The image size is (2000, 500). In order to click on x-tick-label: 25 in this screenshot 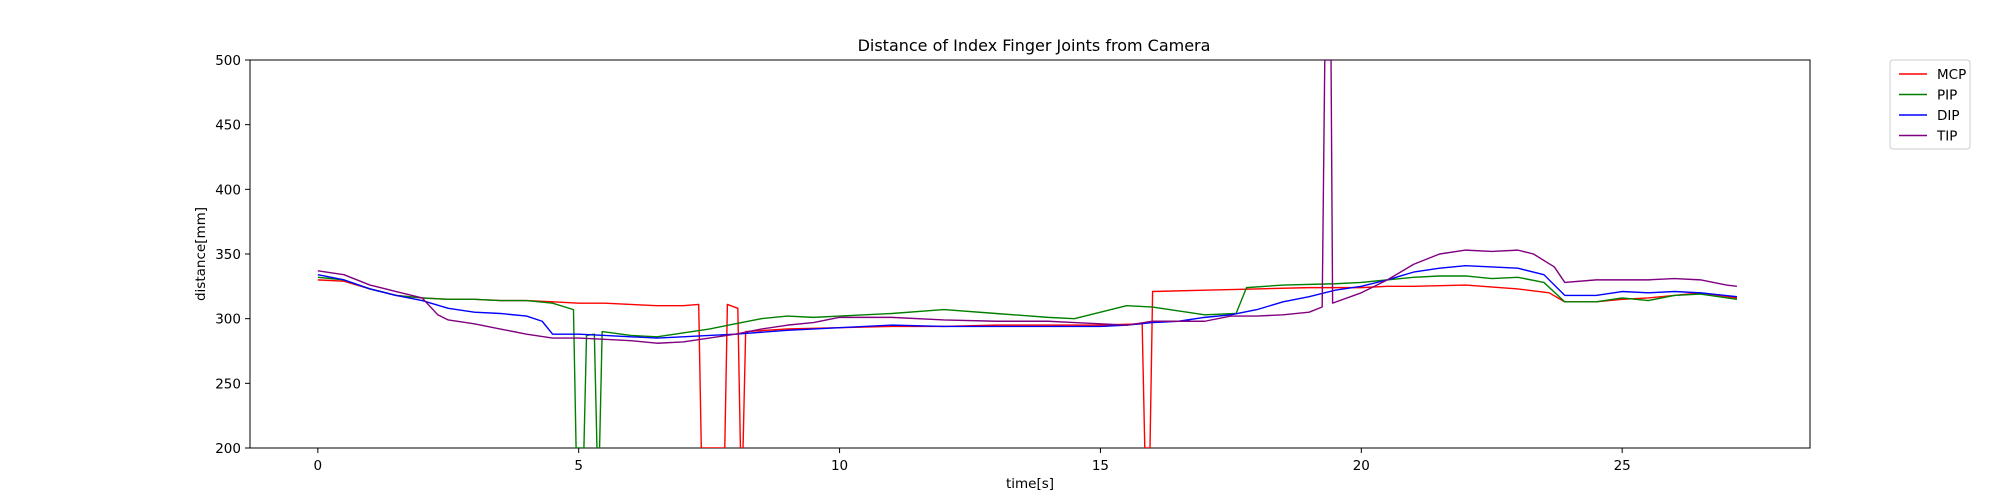, I will do `click(1622, 466)`.